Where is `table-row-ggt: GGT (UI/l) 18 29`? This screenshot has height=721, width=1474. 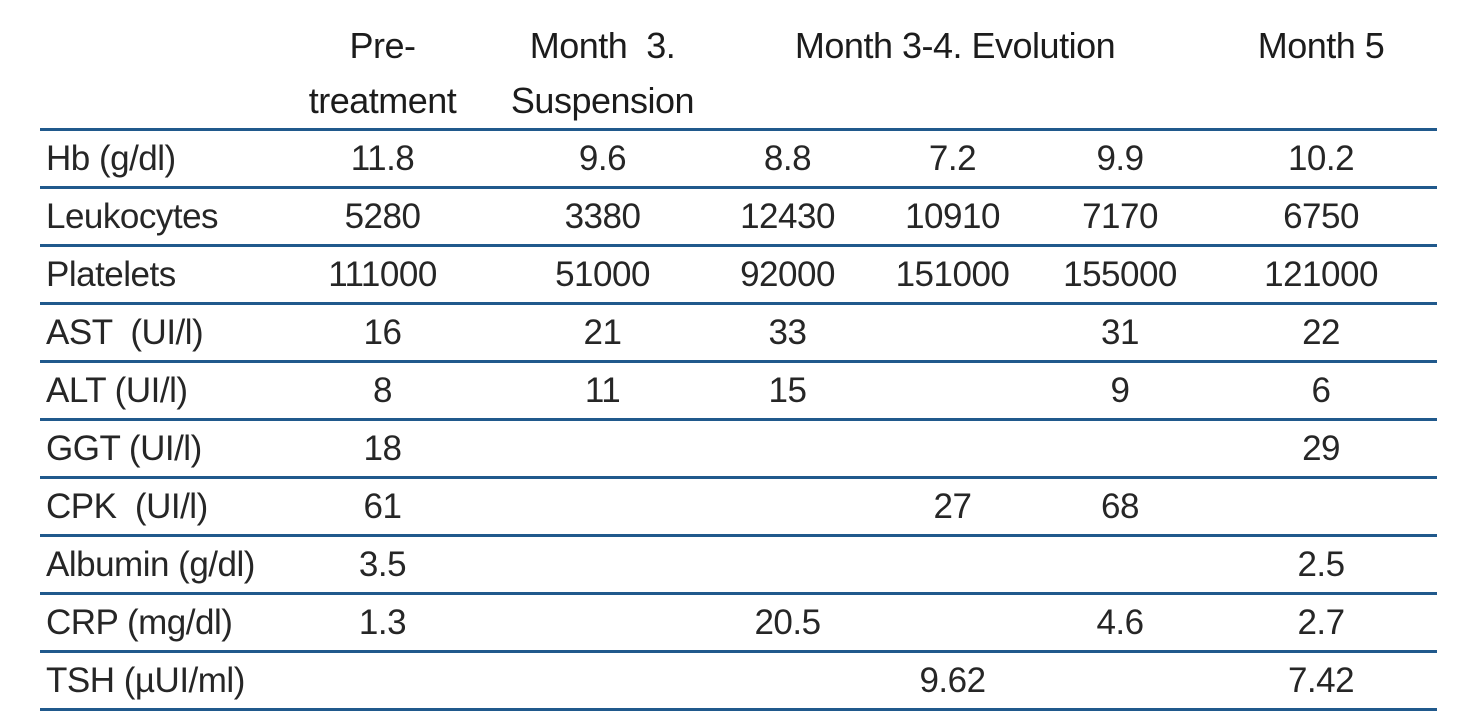 table-row-ggt: GGT (UI/l) 18 29 is located at coordinates (739, 449).